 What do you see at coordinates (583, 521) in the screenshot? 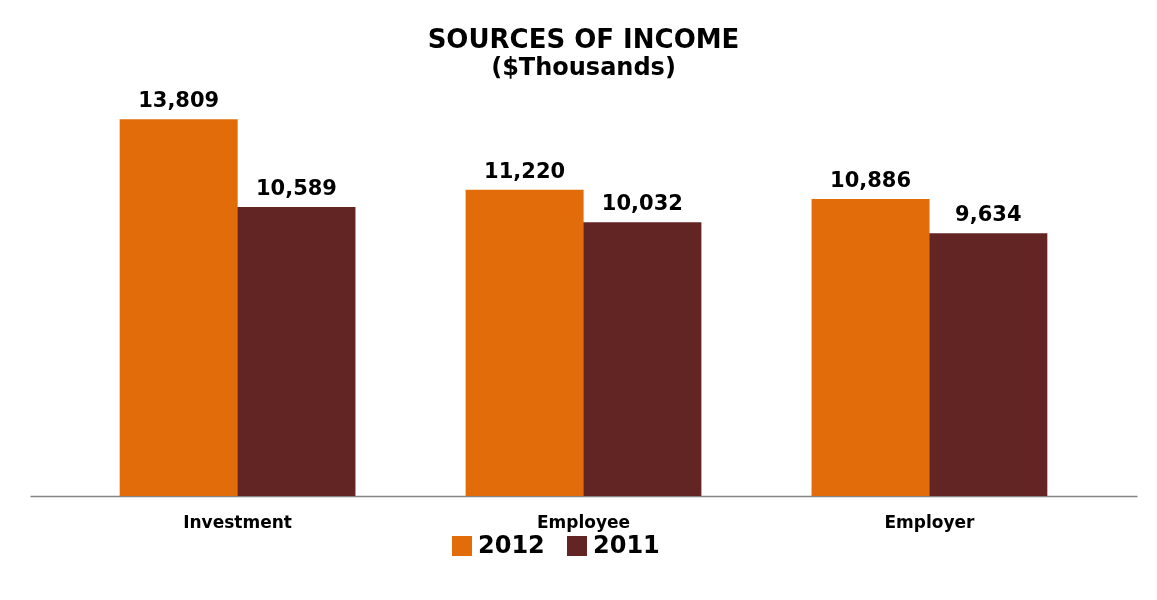
I see `x-tick-label: Employee` at bounding box center [583, 521].